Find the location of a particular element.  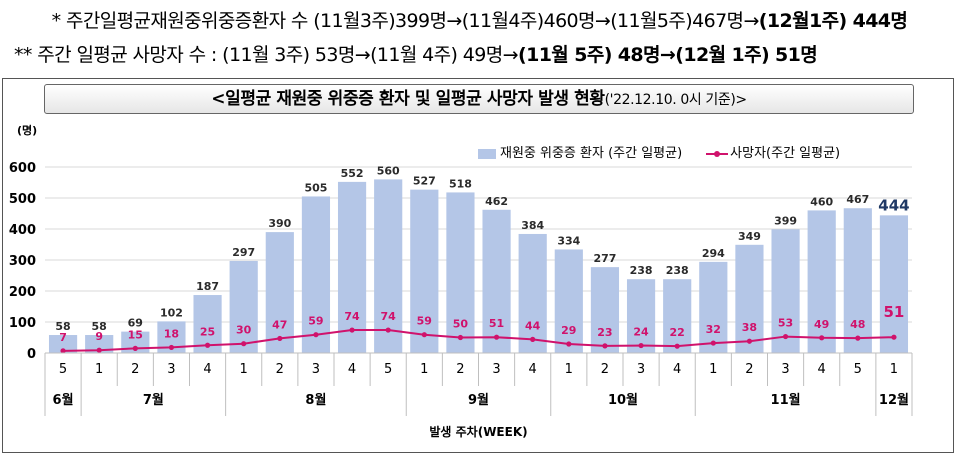

legend-line-label: 사망자(주간 일평균) is located at coordinates (785, 153).